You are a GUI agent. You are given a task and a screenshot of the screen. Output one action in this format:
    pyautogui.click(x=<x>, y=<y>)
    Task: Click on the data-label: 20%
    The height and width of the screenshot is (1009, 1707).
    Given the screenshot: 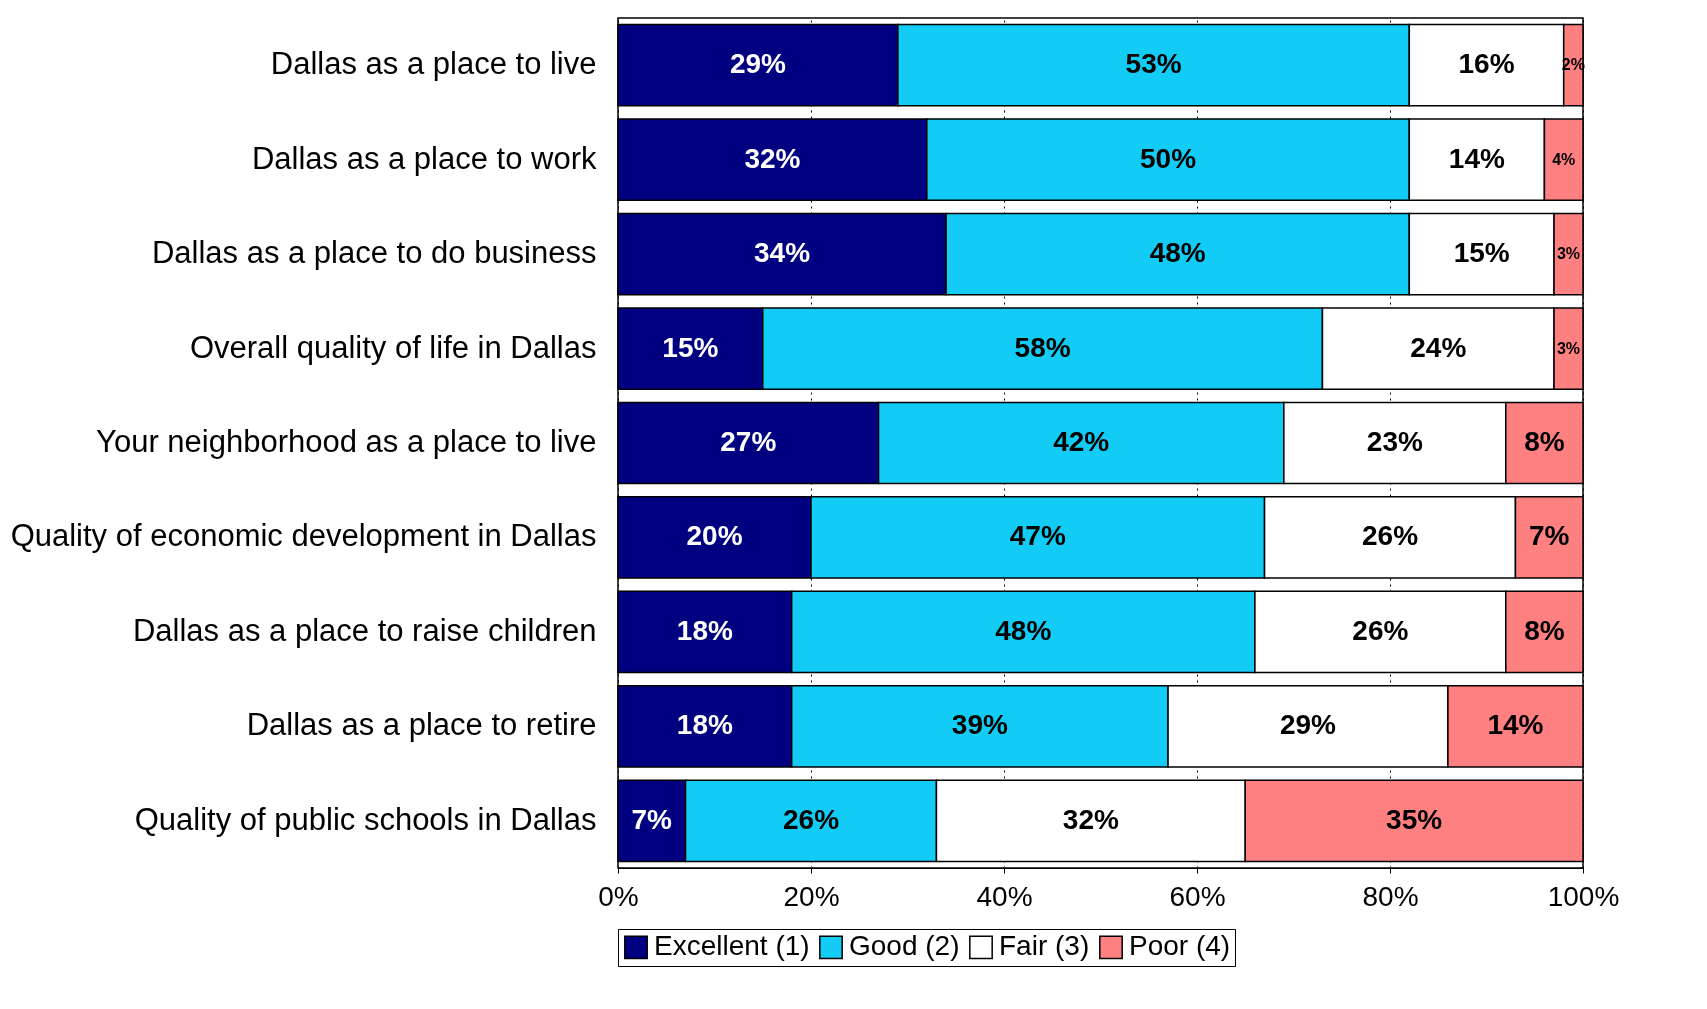 What is the action you would take?
    pyautogui.click(x=714, y=536)
    